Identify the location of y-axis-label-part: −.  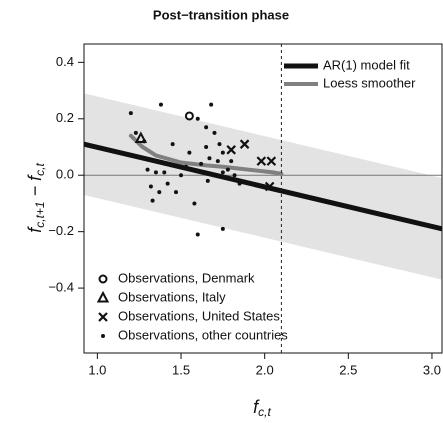
(35, 191).